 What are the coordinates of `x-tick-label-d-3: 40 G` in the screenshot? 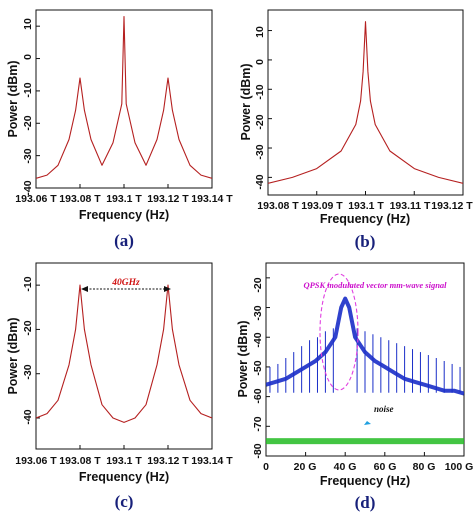 It's located at (345, 467).